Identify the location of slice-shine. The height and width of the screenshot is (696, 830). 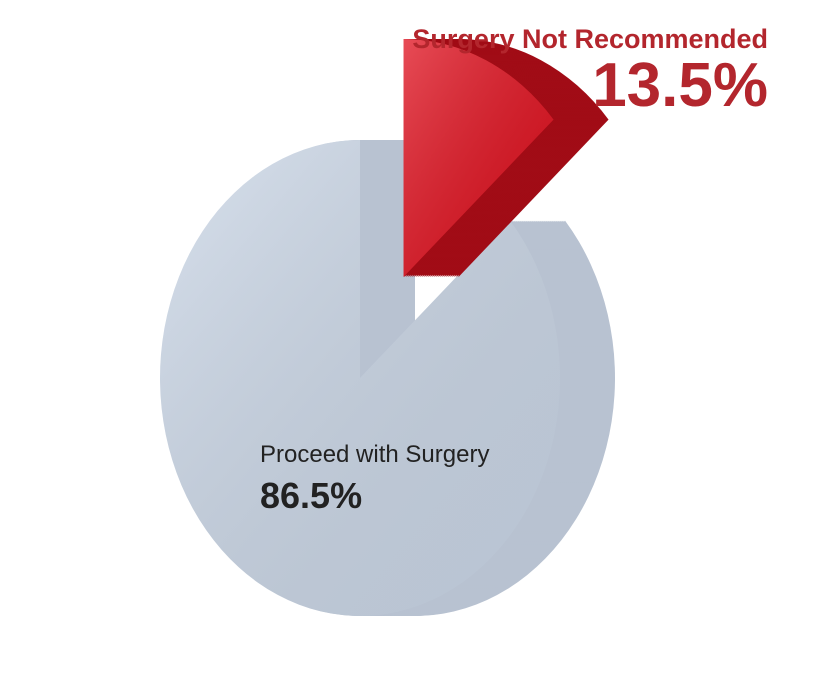
(478, 157).